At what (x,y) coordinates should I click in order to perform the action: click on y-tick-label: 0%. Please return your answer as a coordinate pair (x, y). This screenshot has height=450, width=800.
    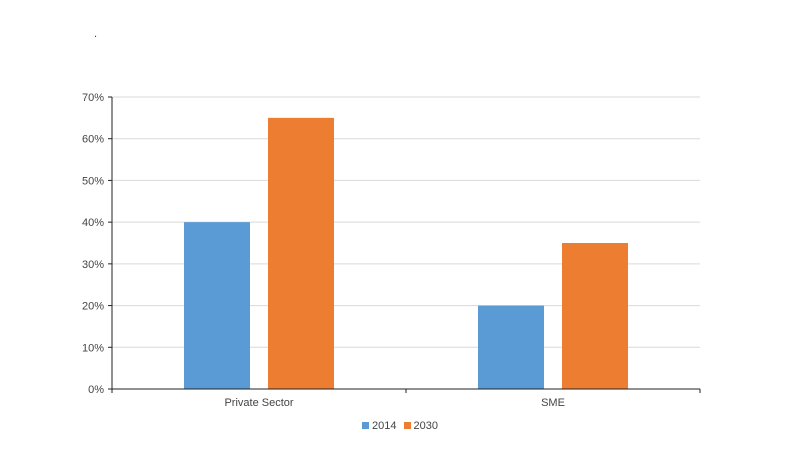
    Looking at the image, I should click on (96, 390).